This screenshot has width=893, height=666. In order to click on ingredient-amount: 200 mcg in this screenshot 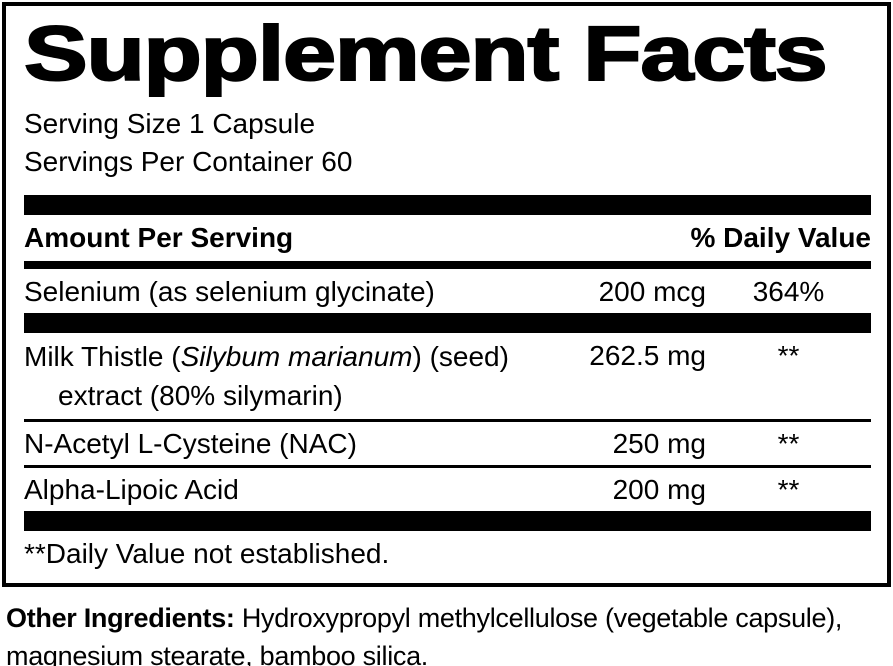, I will do `click(652, 291)`.